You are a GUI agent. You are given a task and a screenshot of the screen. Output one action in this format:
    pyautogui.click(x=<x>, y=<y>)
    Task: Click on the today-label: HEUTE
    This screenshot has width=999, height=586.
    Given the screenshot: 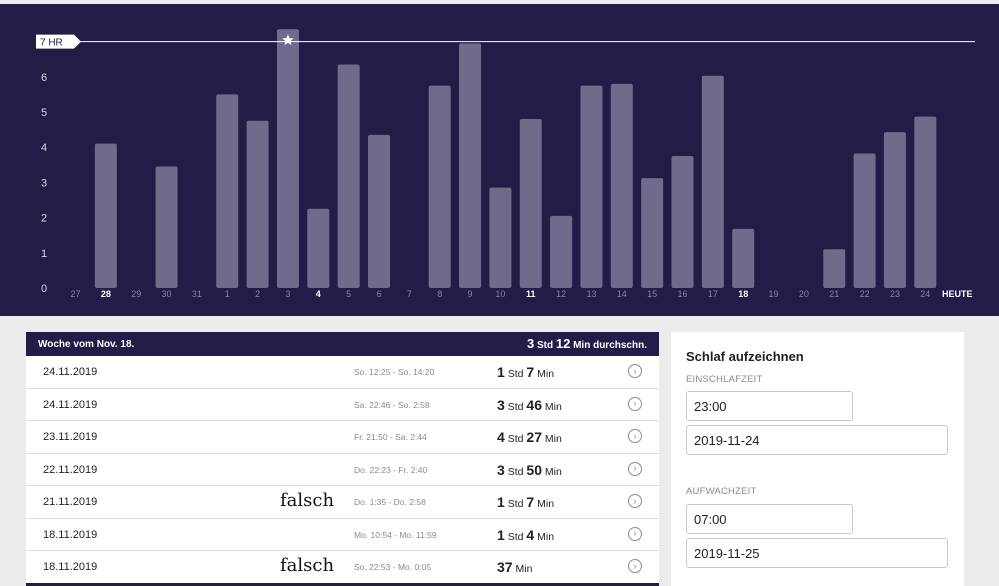 What is the action you would take?
    pyautogui.click(x=957, y=294)
    